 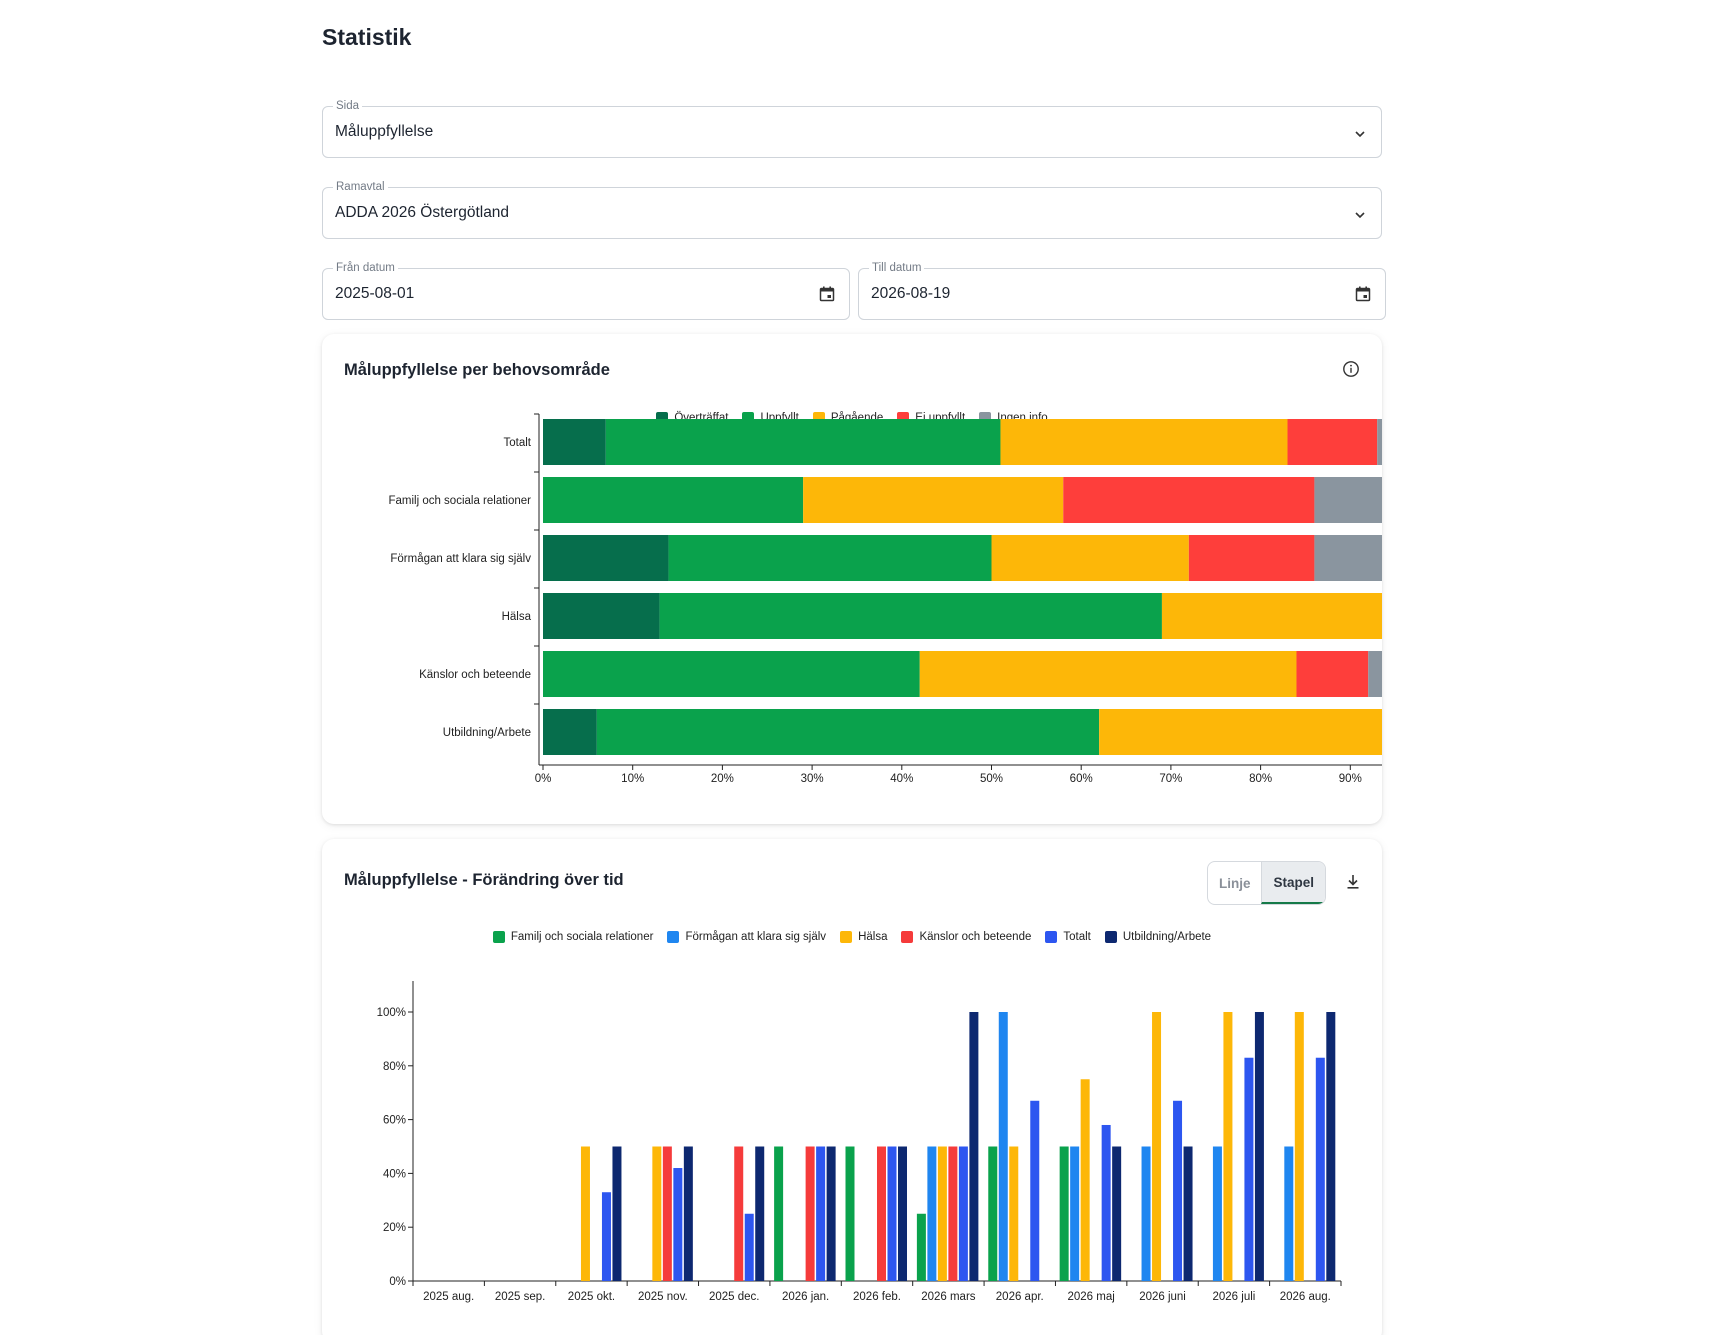 What do you see at coordinates (487, 733) in the screenshot?
I see `y-tick-label: Utbildning/Arbete` at bounding box center [487, 733].